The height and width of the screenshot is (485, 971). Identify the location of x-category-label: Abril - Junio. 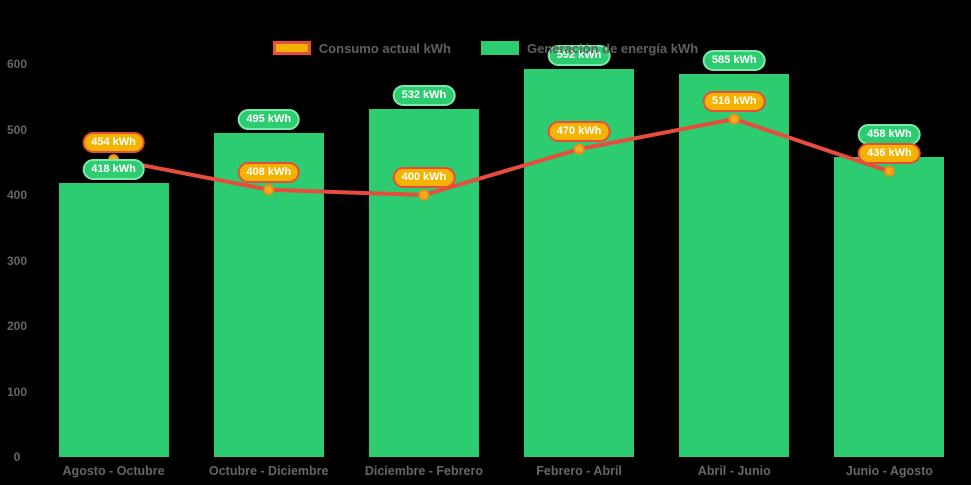
(734, 471).